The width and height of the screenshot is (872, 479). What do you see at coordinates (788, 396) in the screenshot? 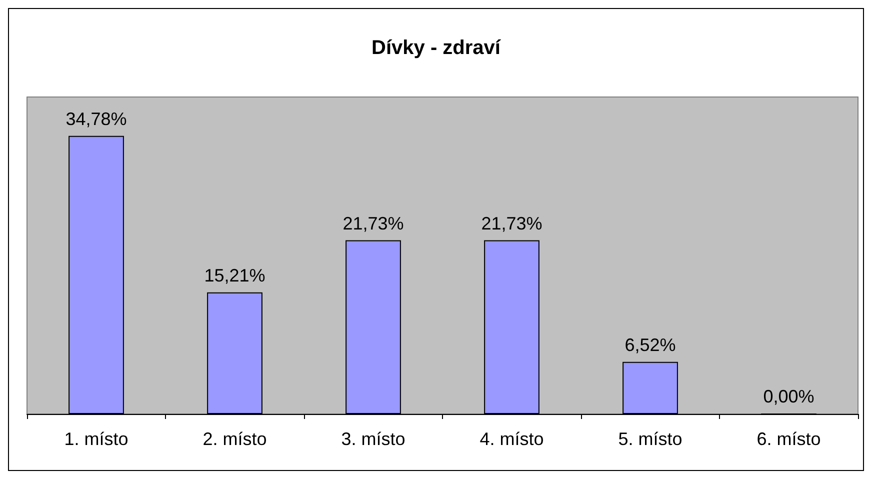
I see `data-label: 0,00%` at bounding box center [788, 396].